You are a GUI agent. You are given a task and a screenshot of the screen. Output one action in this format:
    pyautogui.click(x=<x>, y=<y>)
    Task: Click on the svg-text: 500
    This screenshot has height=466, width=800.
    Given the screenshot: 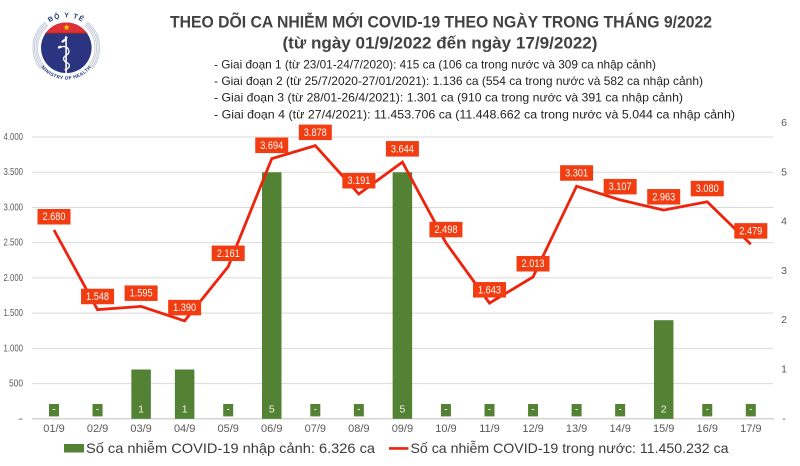 What is the action you would take?
    pyautogui.click(x=16, y=384)
    